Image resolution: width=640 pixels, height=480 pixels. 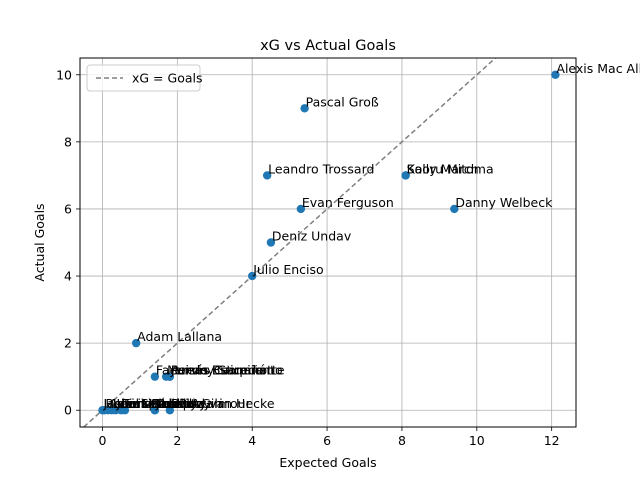 What do you see at coordinates (68, 276) in the screenshot?
I see `y-tick-label: 4` at bounding box center [68, 276].